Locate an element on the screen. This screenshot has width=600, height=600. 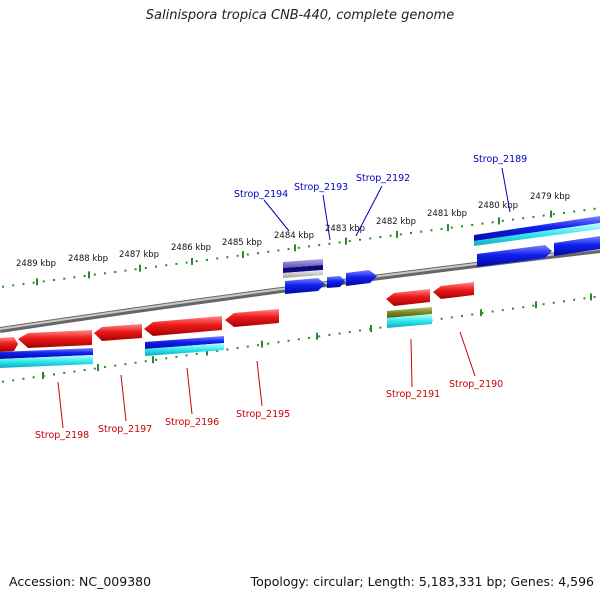
feature-grey is located at coordinates (303, 274).